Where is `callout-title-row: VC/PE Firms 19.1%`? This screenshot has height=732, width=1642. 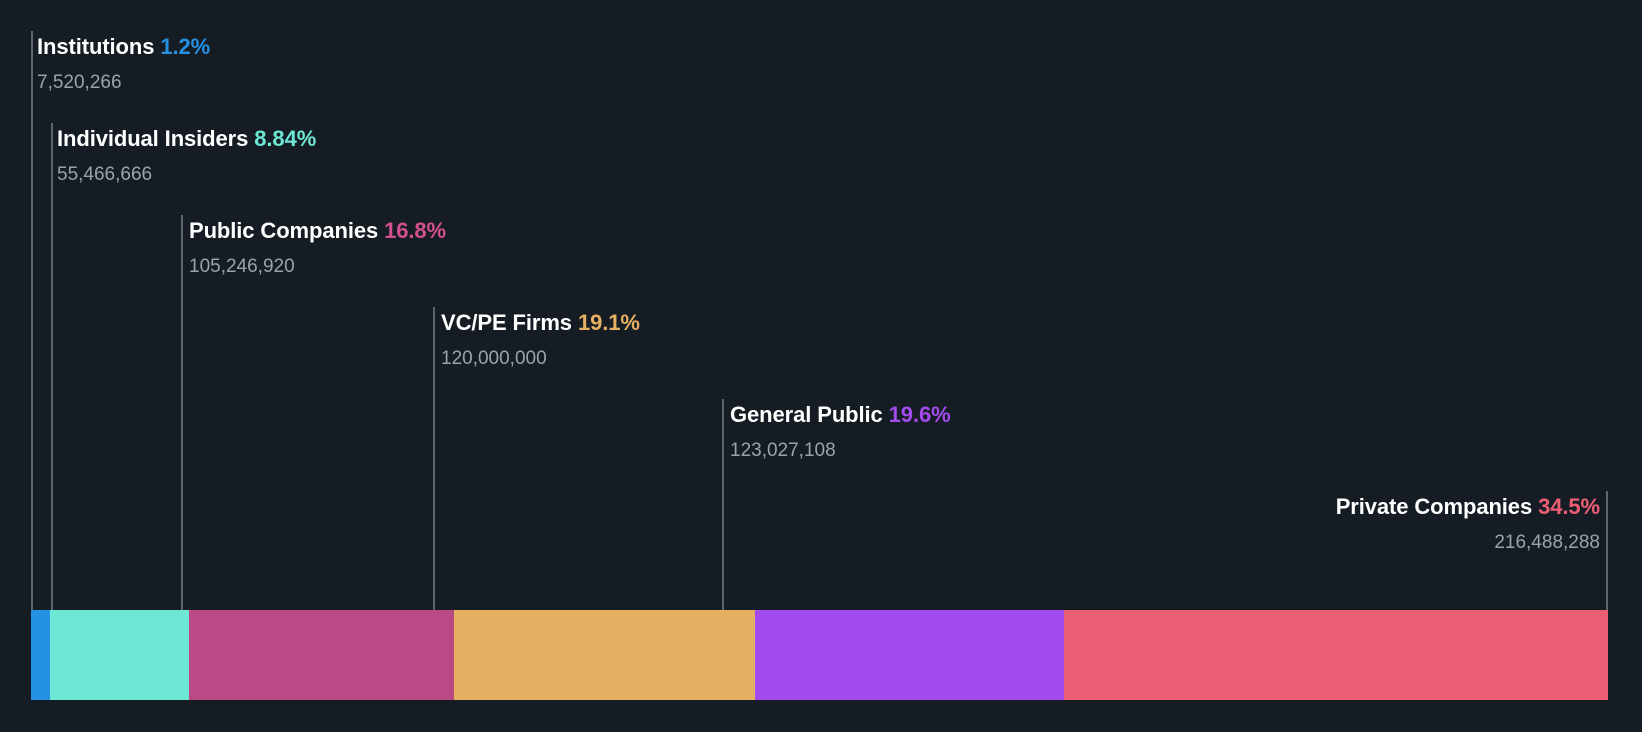
callout-title-row: VC/PE Firms 19.1% is located at coordinates (540, 323).